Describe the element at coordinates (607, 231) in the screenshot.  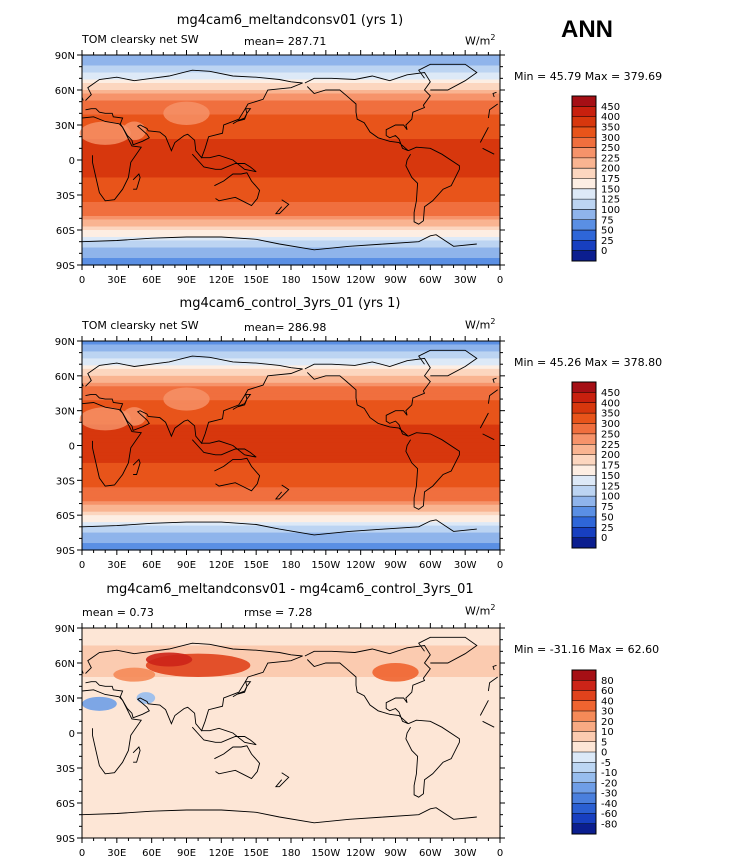
I see `colorbar-label: 50` at that location.